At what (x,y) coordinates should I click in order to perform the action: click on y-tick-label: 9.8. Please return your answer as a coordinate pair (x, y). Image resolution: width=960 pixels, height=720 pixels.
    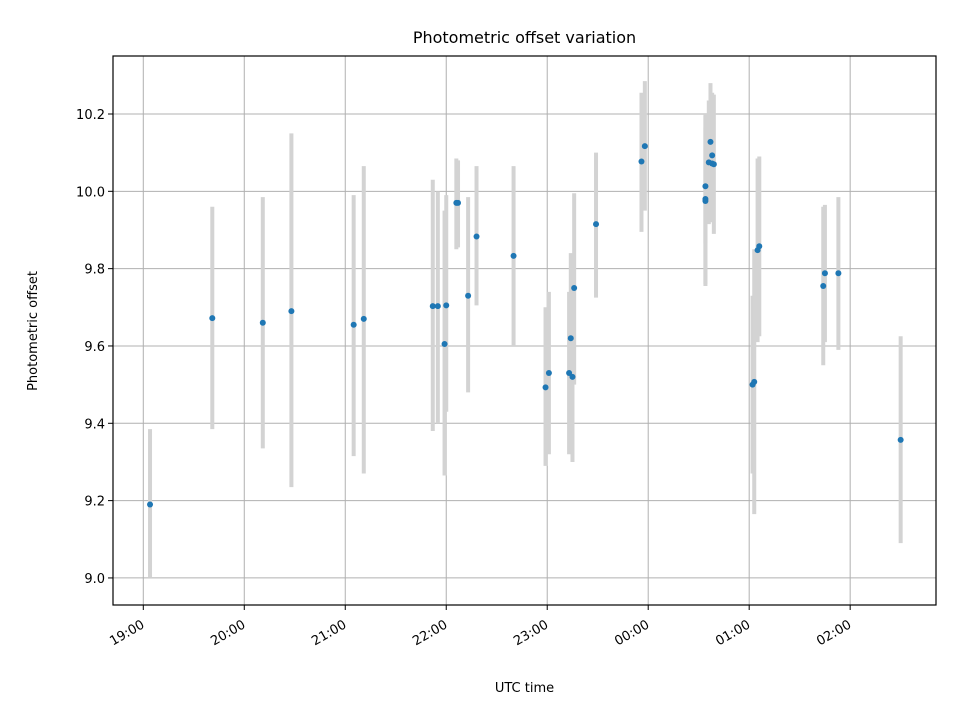
    Looking at the image, I should click on (94, 270).